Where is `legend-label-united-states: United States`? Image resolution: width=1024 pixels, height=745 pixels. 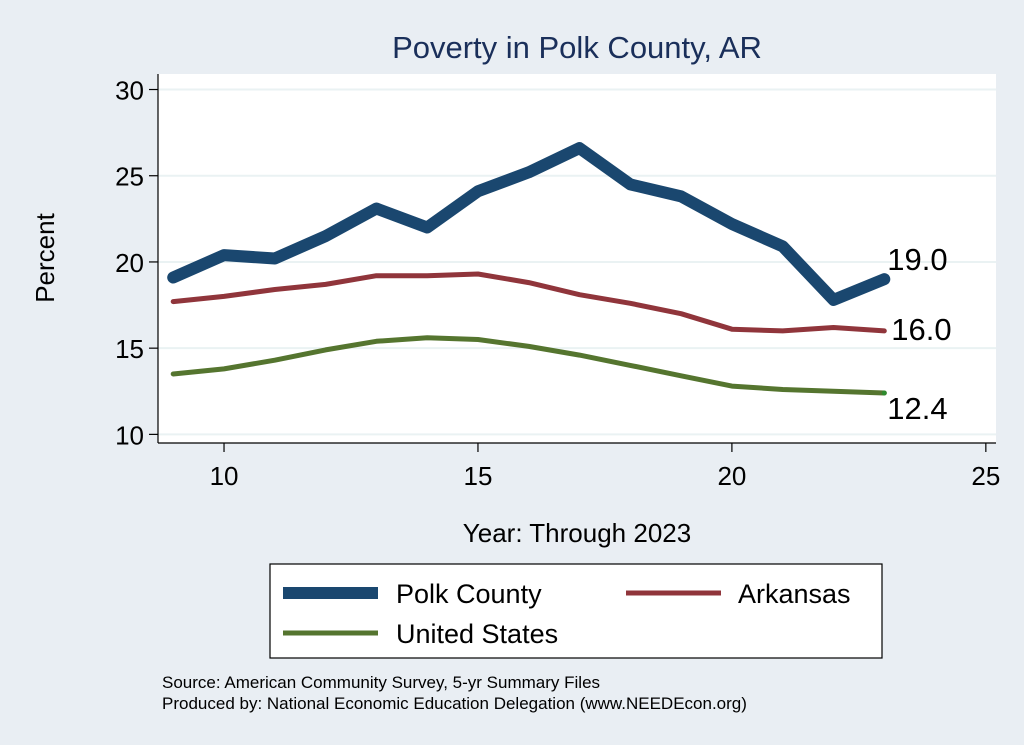
legend-label-united-states: United States is located at coordinates (477, 634).